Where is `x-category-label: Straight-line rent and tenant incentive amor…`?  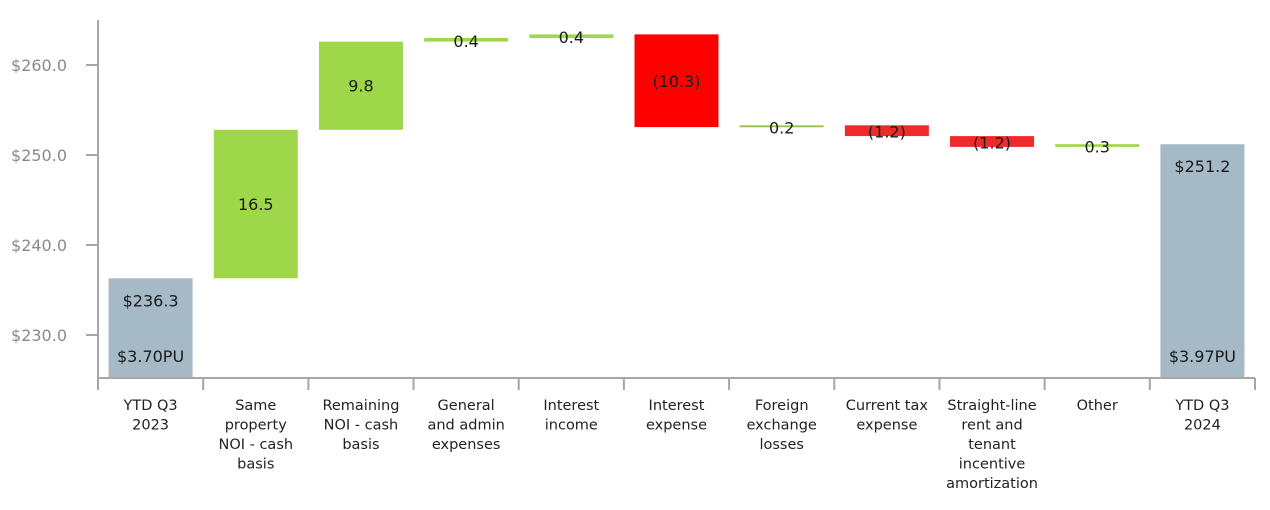 x-category-label: Straight-line rent and tenant incentive amor… is located at coordinates (992, 445).